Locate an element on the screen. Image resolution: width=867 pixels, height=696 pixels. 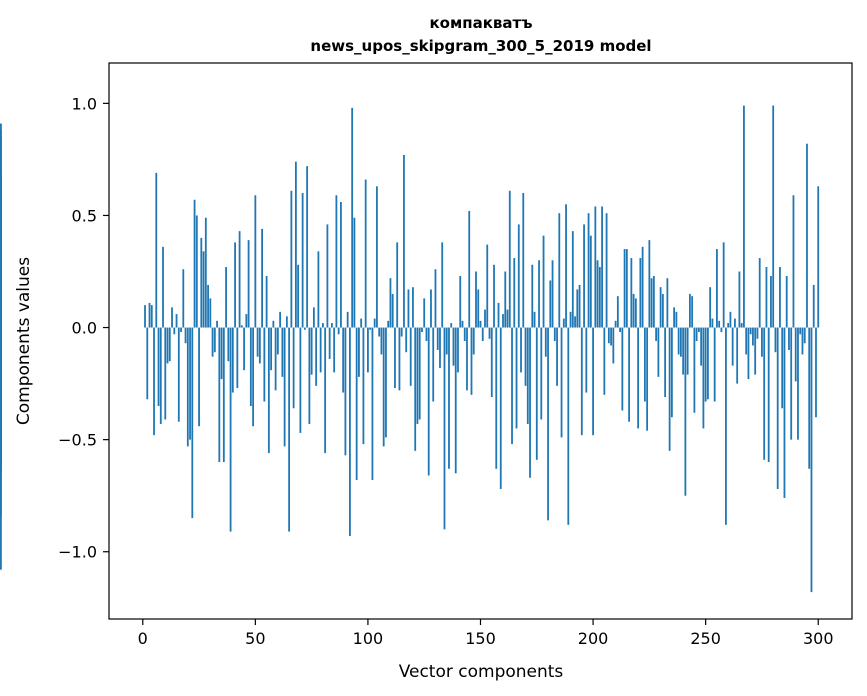
x-tick-label: 200 is located at coordinates (593, 638).